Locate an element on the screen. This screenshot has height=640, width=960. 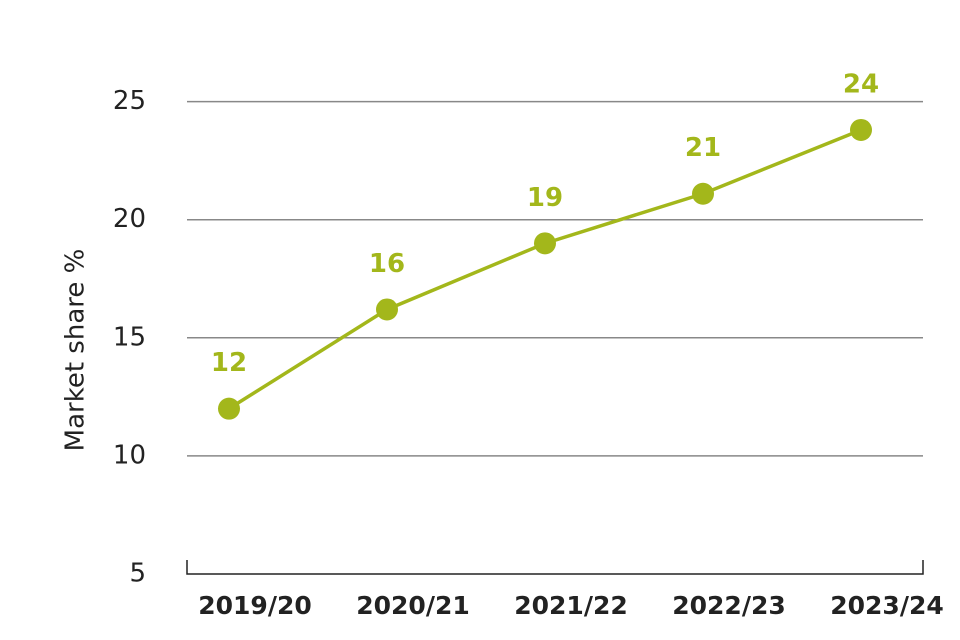
y-axis-label: Market share % is located at coordinates (76, 350).